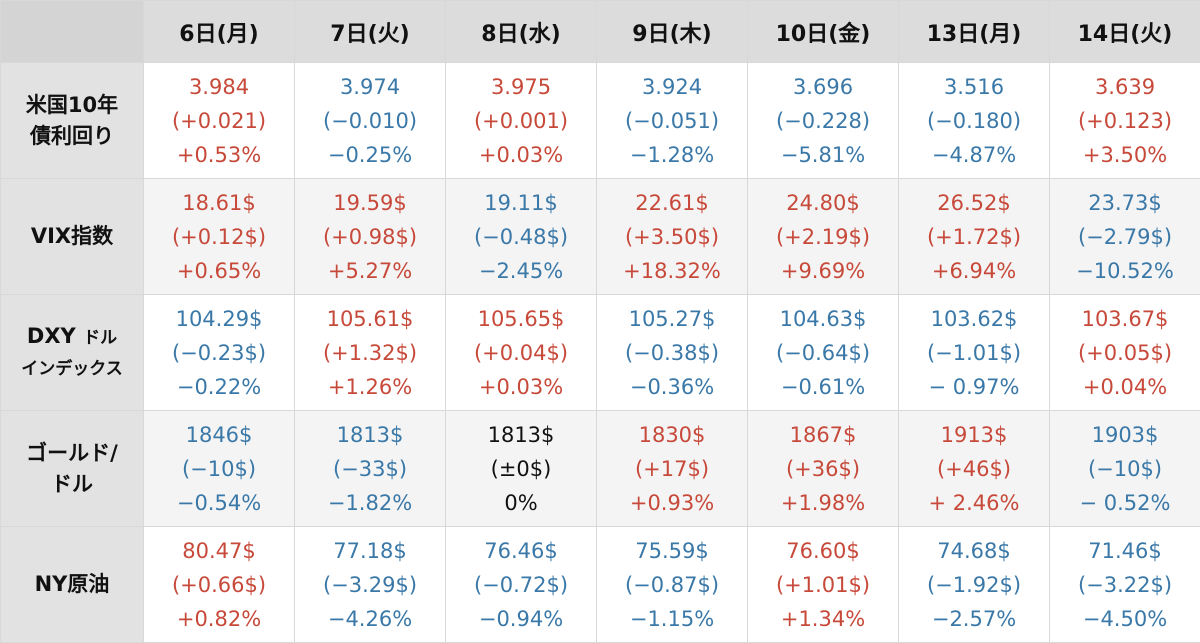  What do you see at coordinates (370, 619) in the screenshot?
I see `cell-percent: −4.26%` at bounding box center [370, 619].